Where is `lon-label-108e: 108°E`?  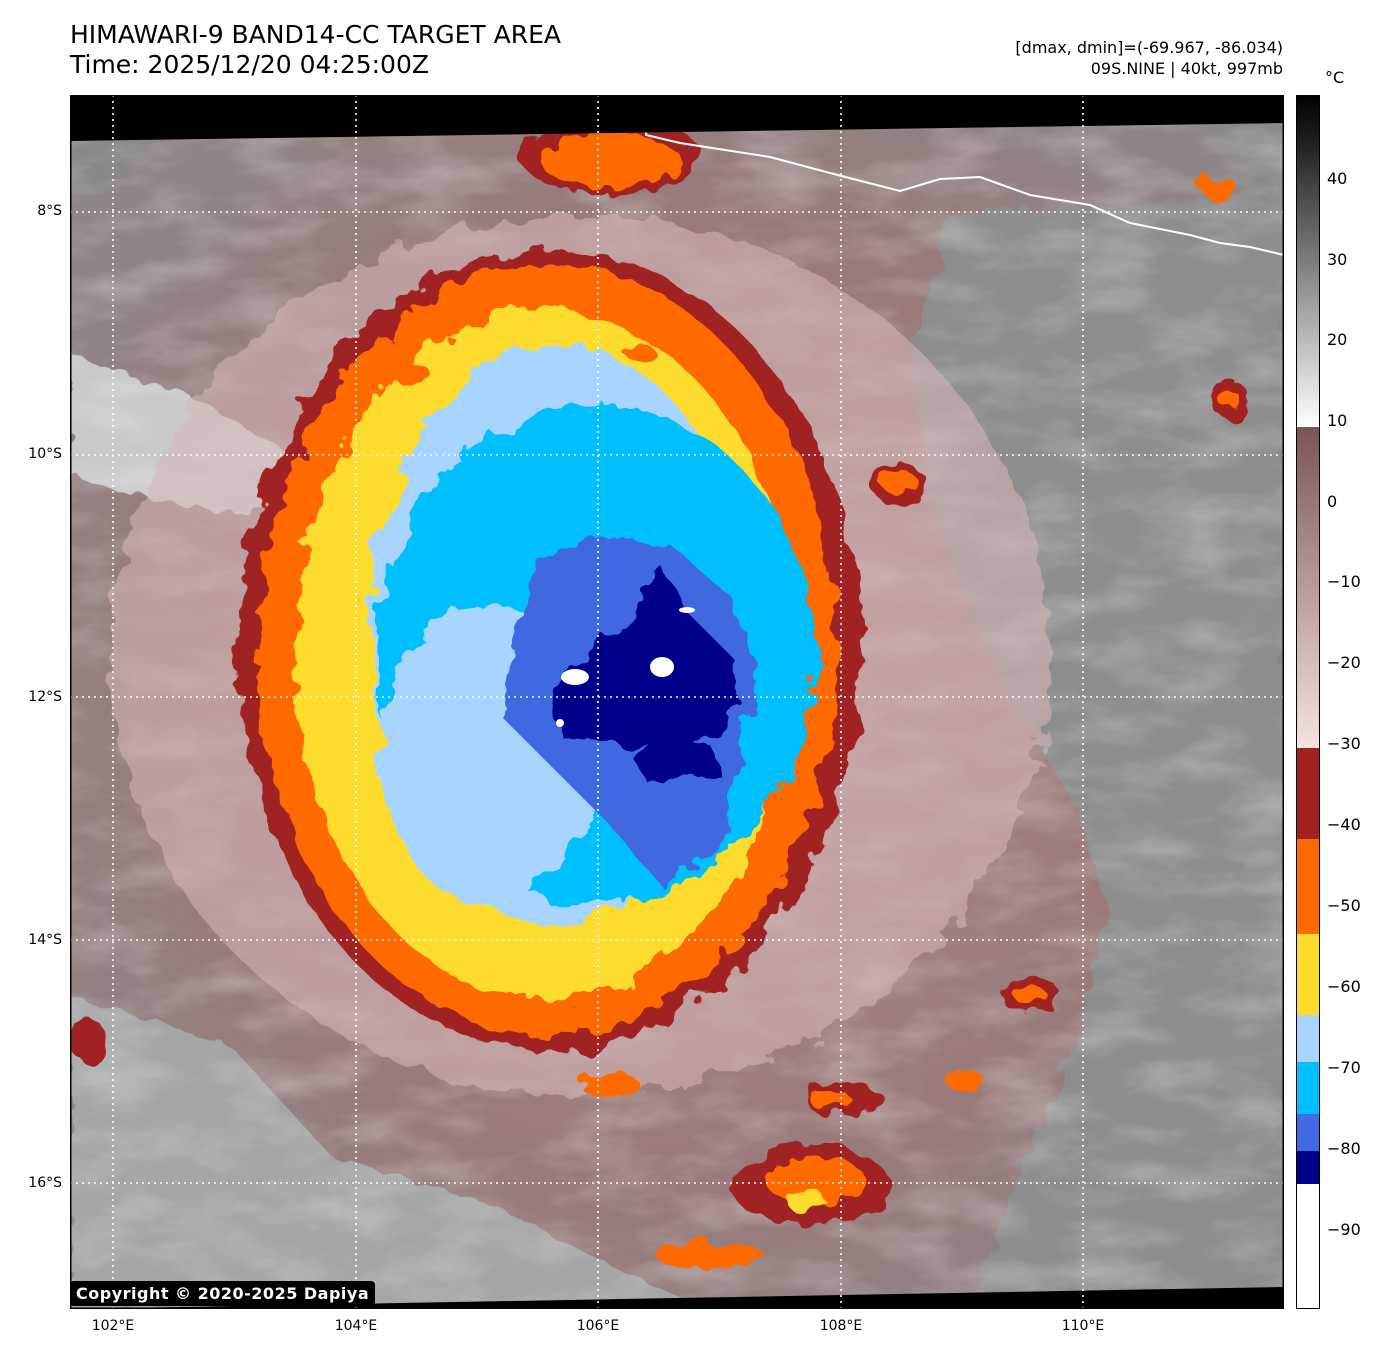
lon-label-108e: 108°E is located at coordinates (841, 1326).